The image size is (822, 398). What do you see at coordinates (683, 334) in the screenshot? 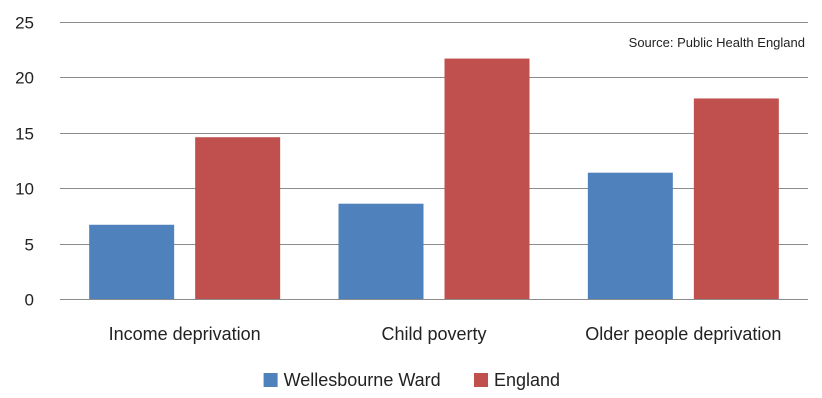
I see `x-category-label: Older people deprivation` at bounding box center [683, 334].